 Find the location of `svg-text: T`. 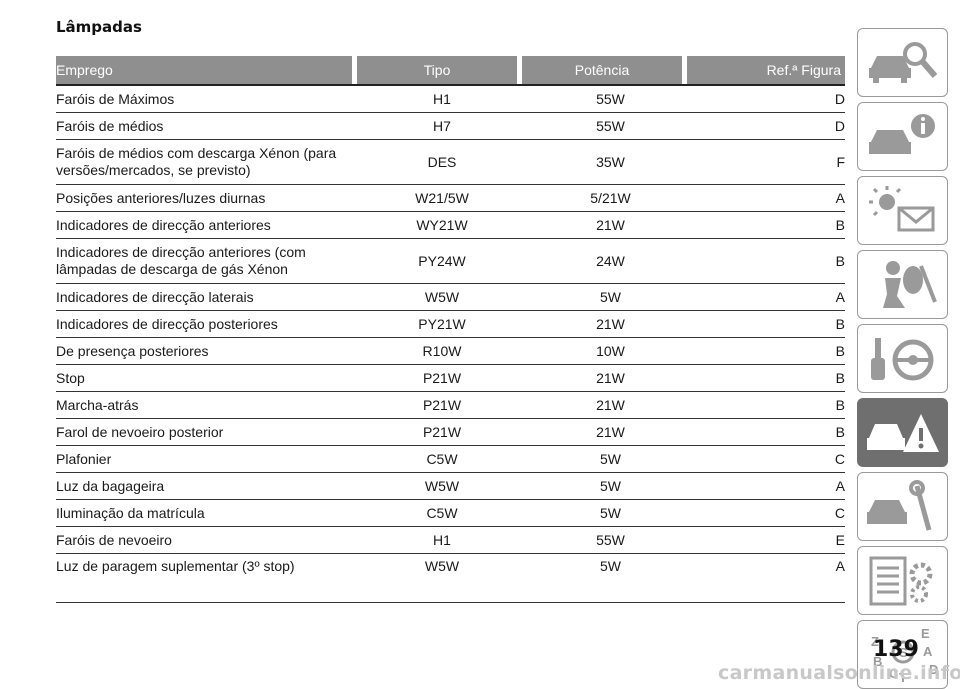

svg-text: T is located at coordinates (903, 677).